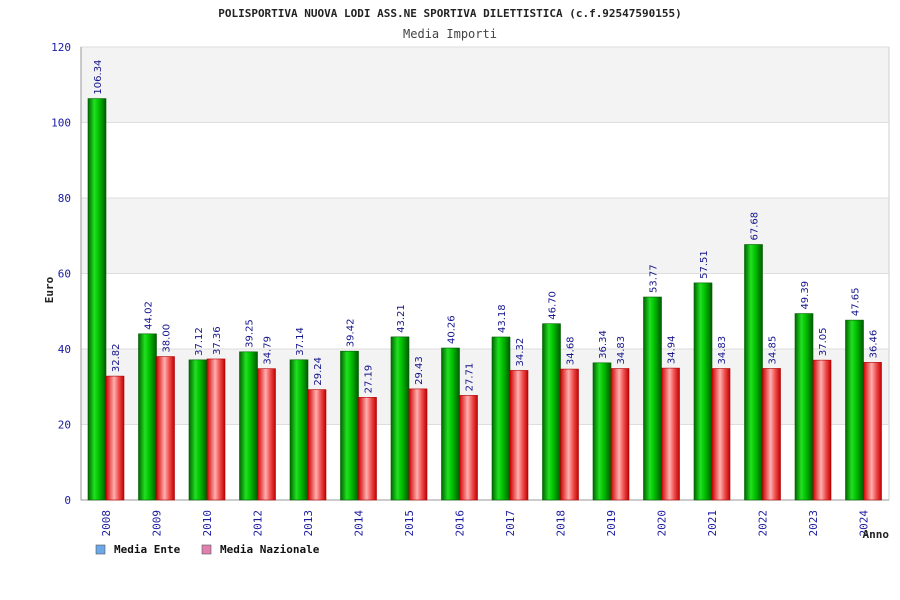  I want to click on x-tick-label: 2020, so click(662, 523).